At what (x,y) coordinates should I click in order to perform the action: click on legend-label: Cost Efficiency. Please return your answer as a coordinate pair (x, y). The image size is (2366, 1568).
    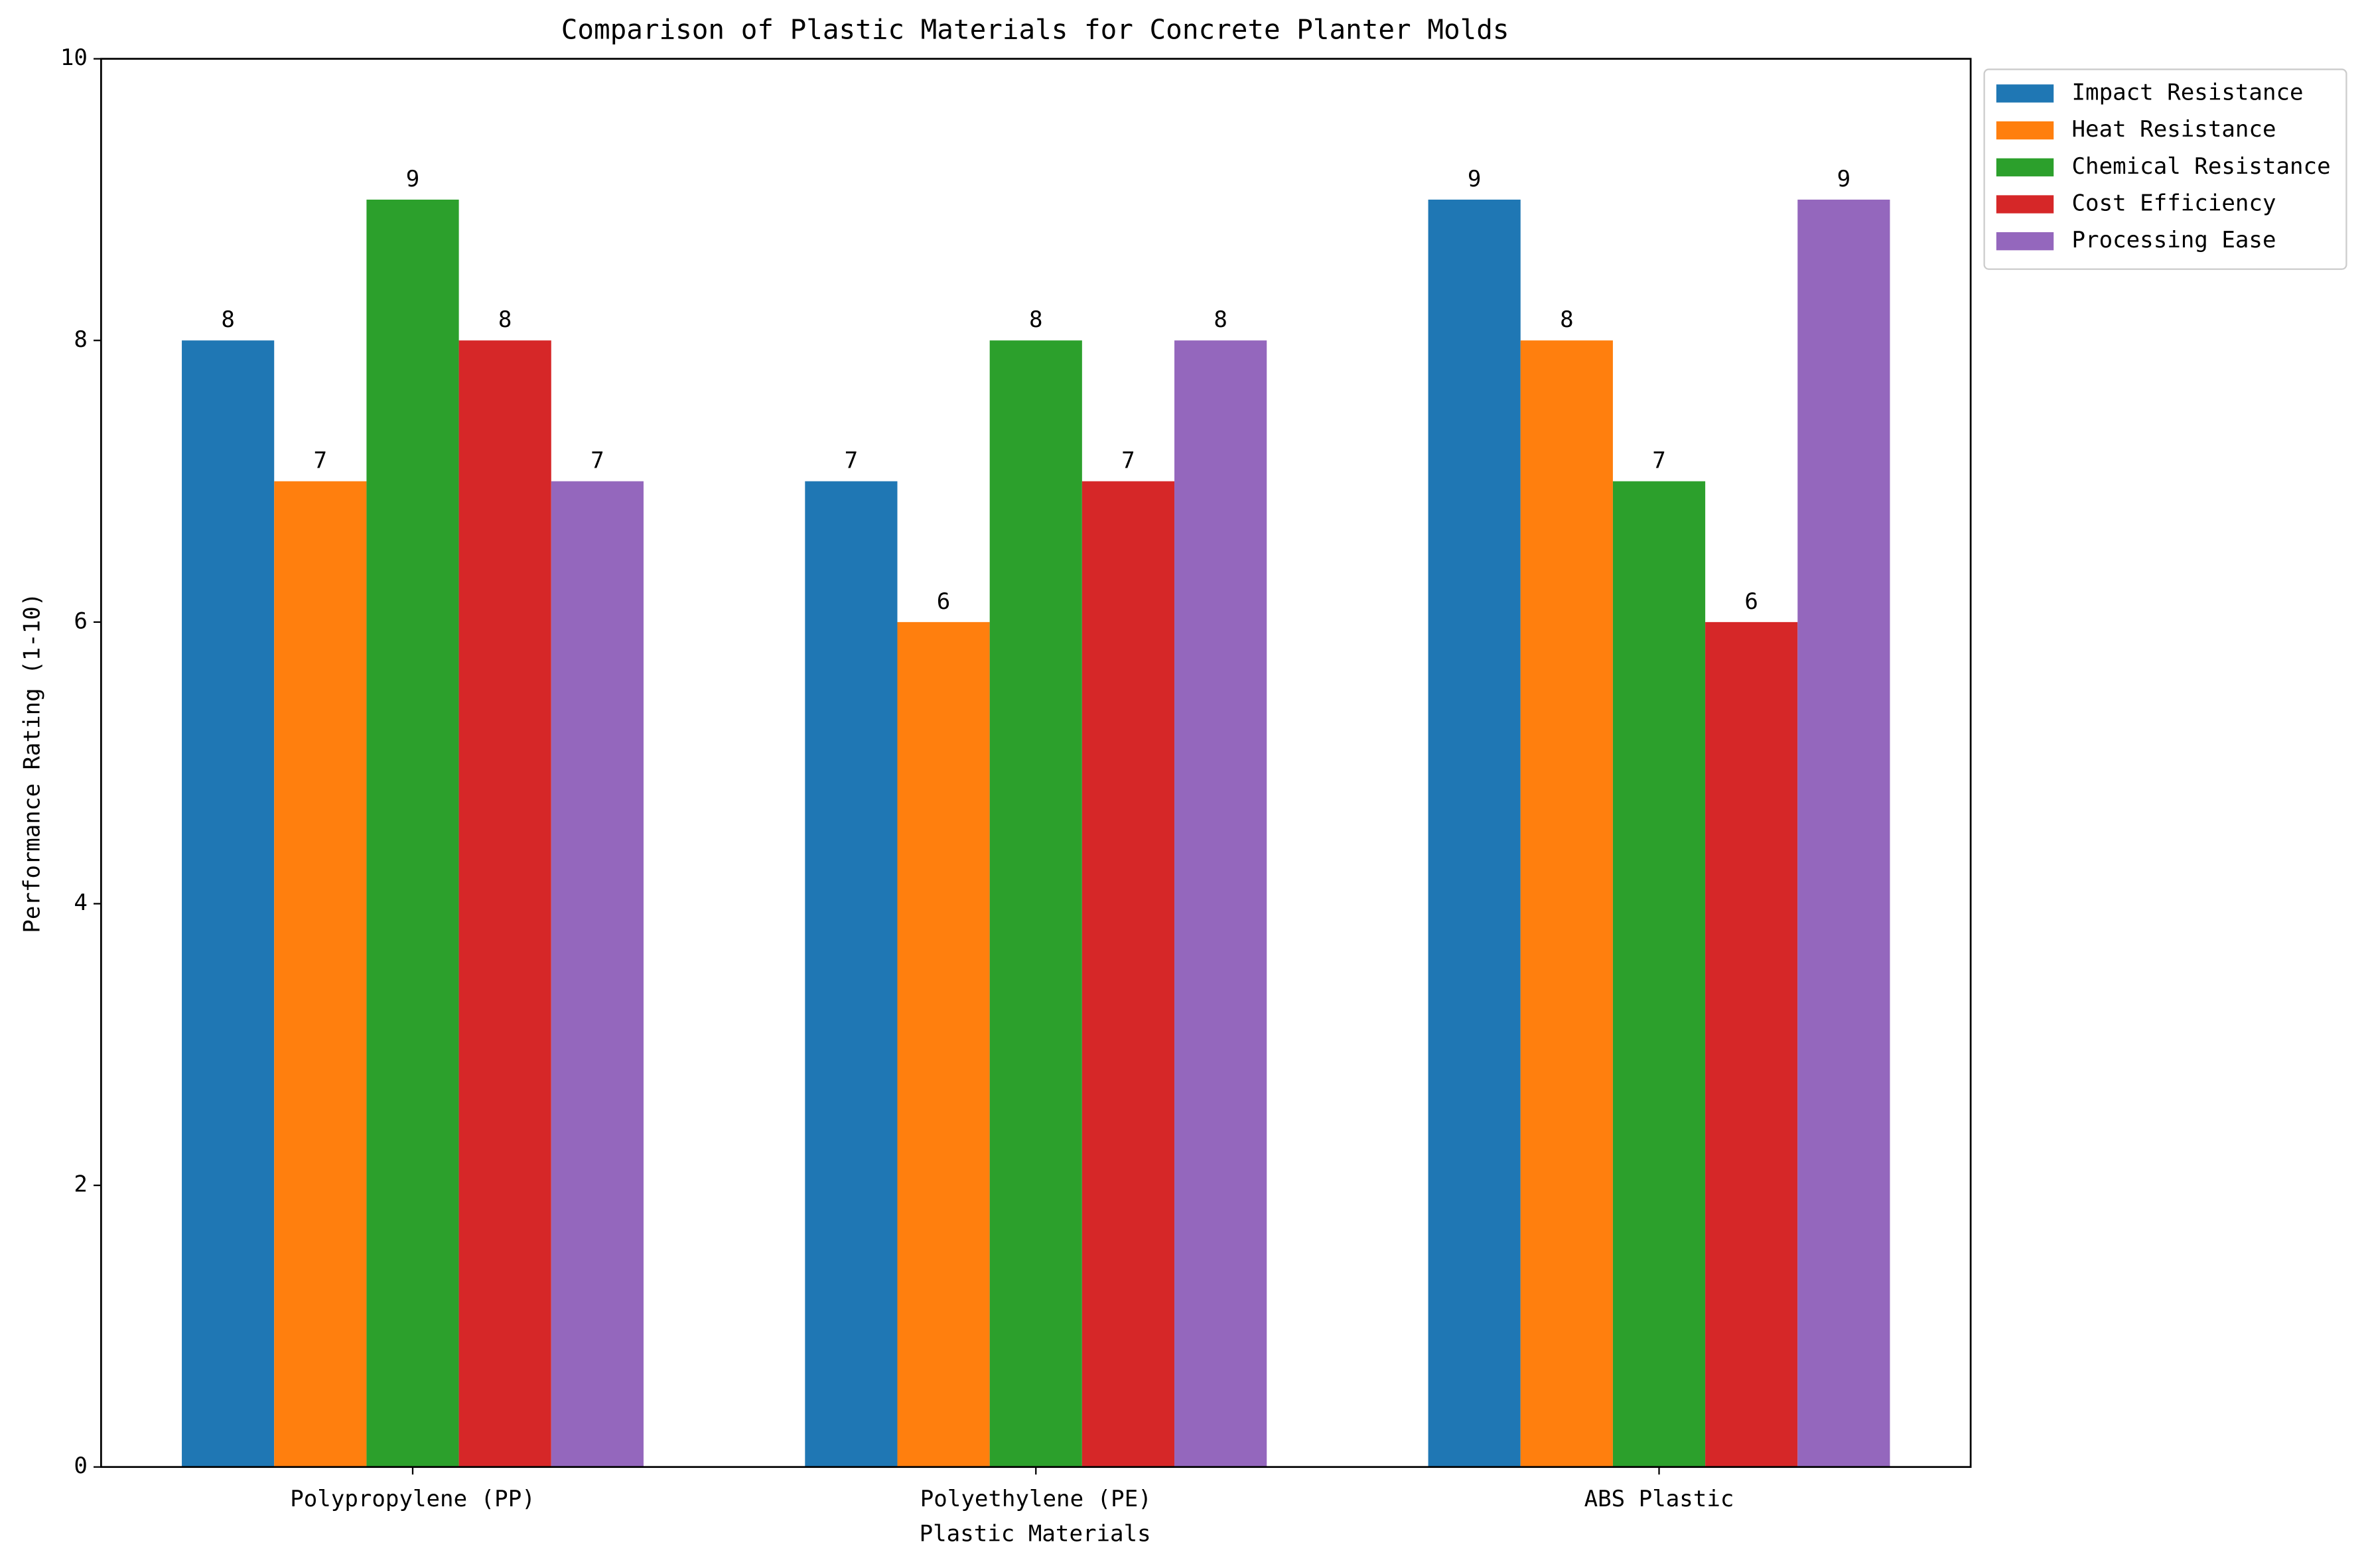
    Looking at the image, I should click on (2174, 203).